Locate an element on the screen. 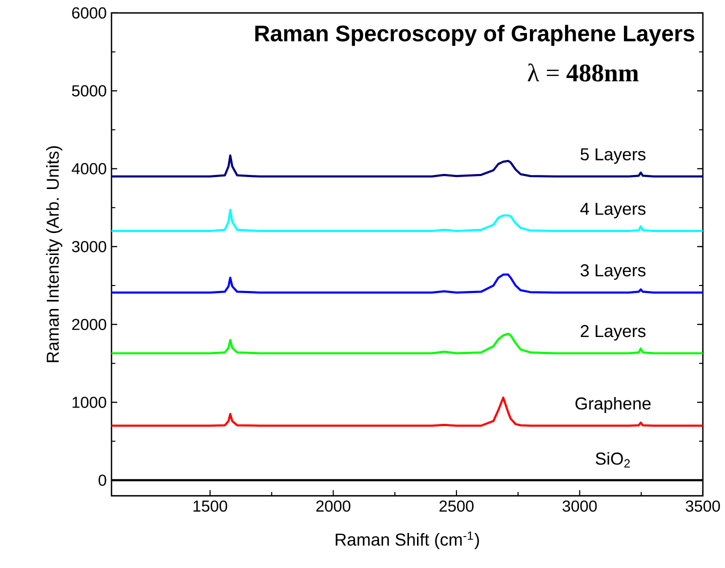 Image resolution: width=725 pixels, height=568 pixels. y-tick-label: 3000 is located at coordinates (89, 246).